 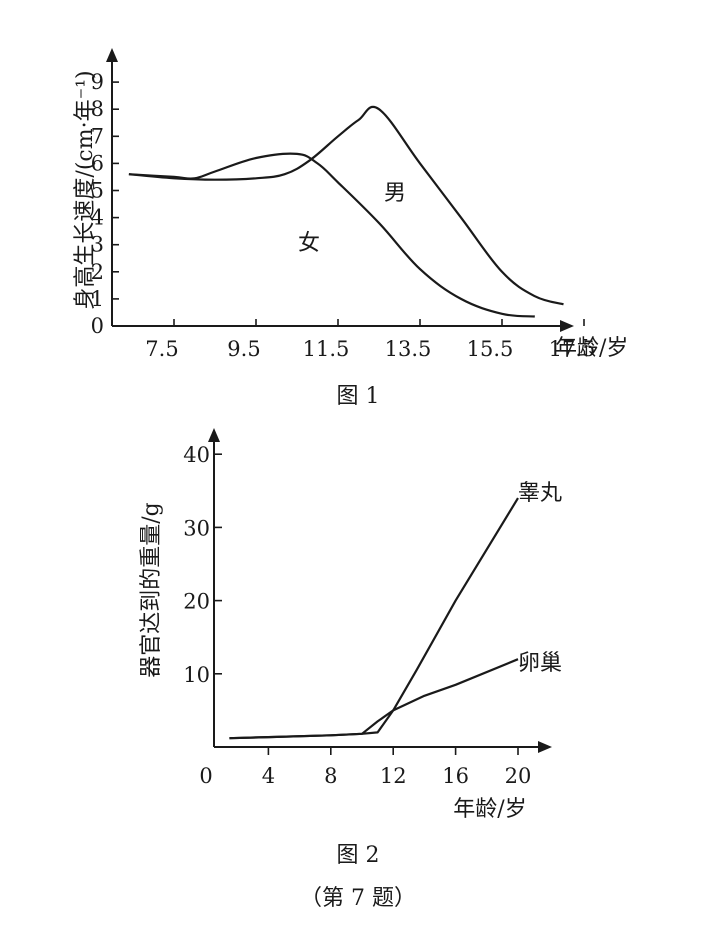 What do you see at coordinates (97, 136) in the screenshot?
I see `chart-1-y-tick-label: 7` at bounding box center [97, 136].